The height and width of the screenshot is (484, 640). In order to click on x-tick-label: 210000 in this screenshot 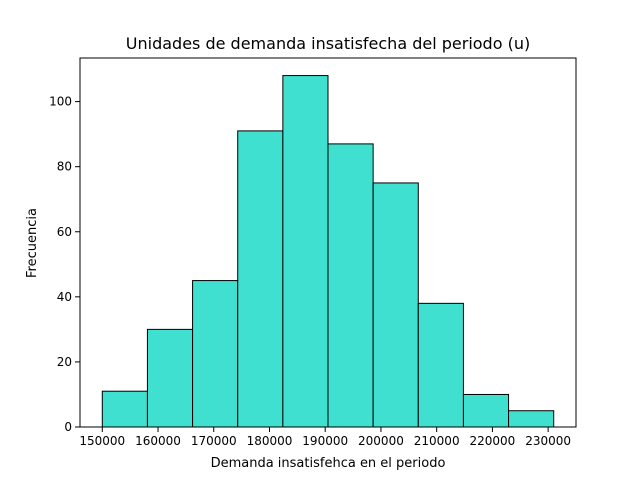, I will do `click(437, 441)`.